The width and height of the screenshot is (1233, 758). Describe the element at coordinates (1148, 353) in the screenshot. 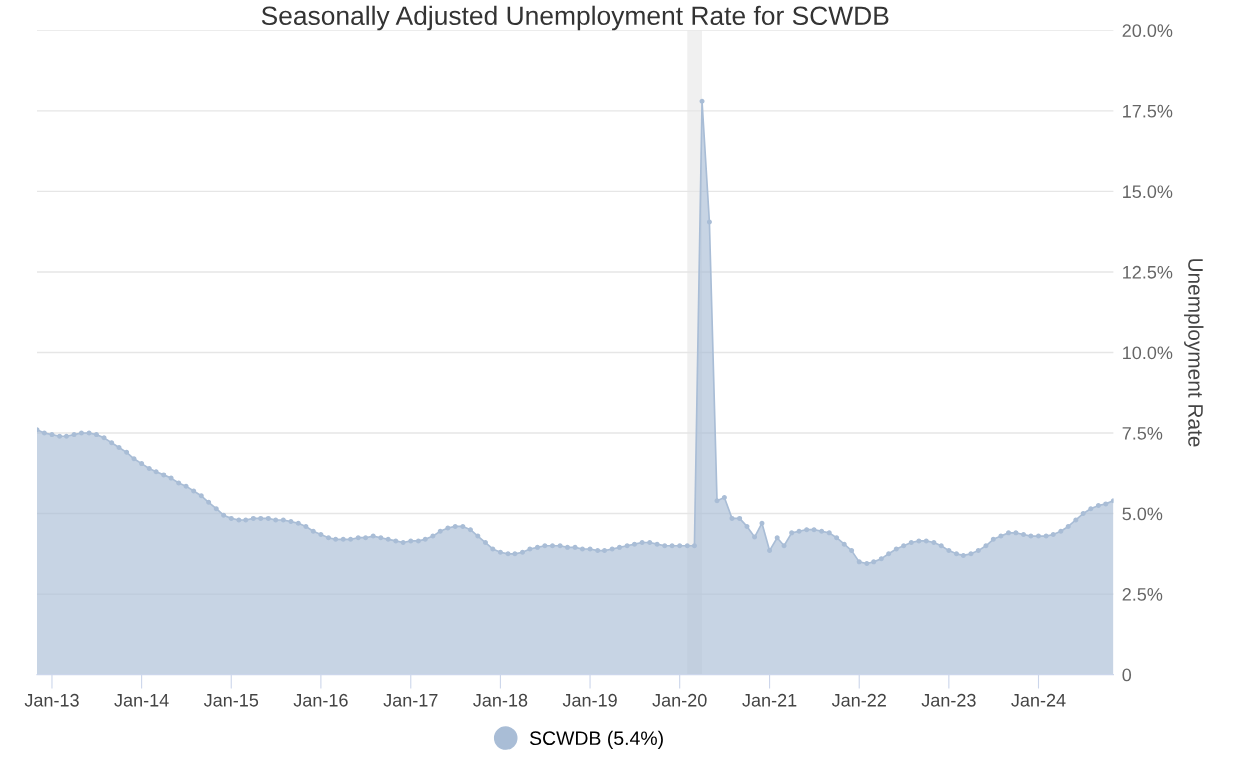

I see `y-tick-label: 10.0%` at that location.